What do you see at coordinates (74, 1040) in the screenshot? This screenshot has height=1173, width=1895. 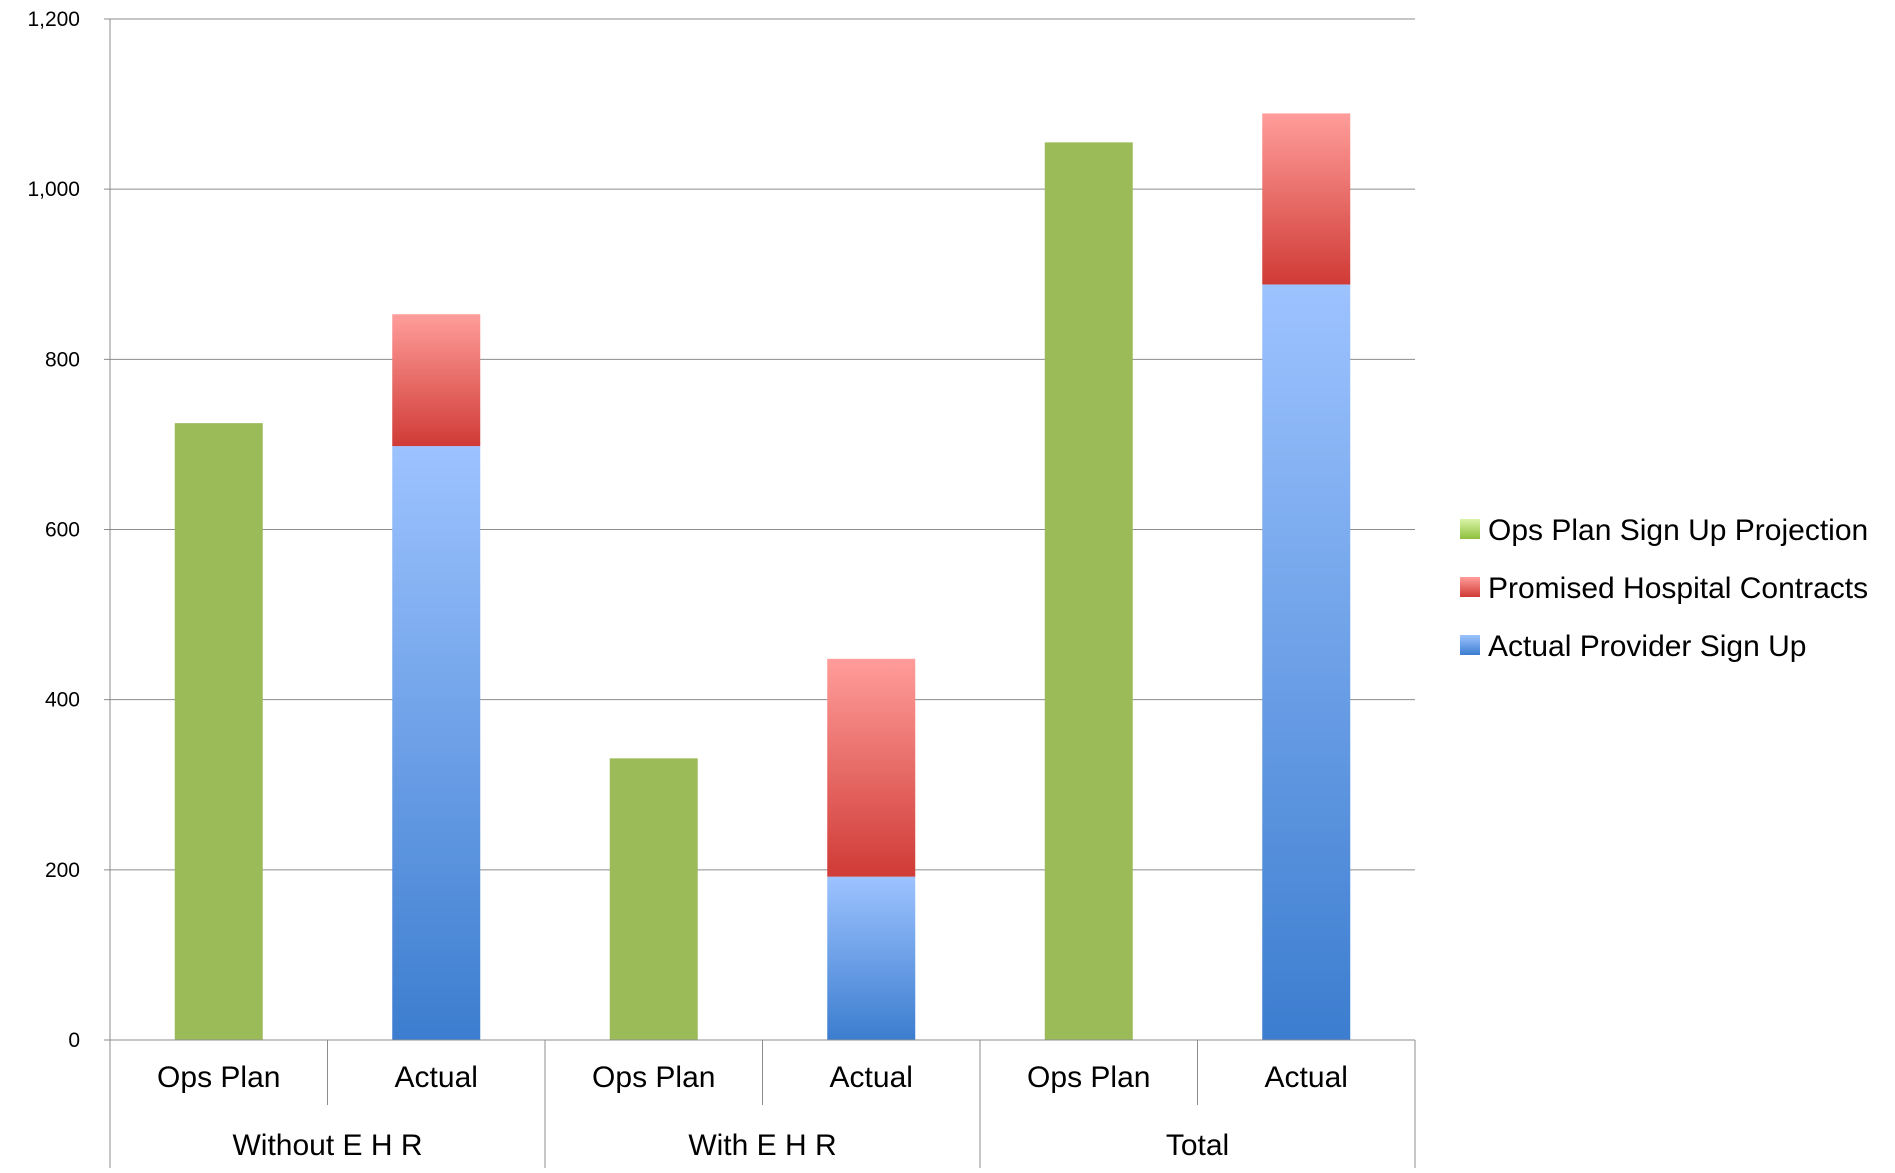 I see `y-tick-label: 0` at bounding box center [74, 1040].